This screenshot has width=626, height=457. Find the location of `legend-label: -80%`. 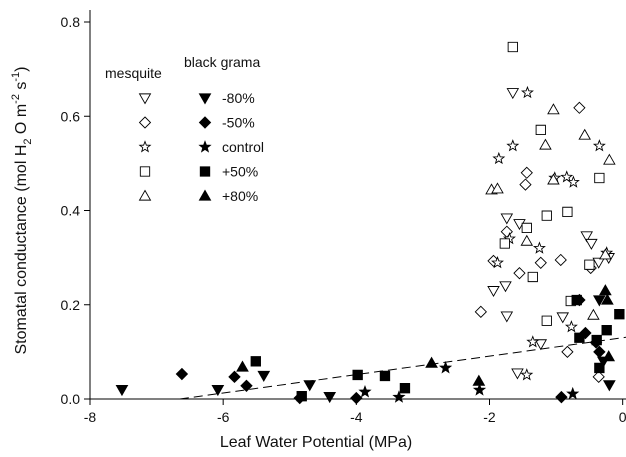

legend-label: -80% is located at coordinates (238, 98).